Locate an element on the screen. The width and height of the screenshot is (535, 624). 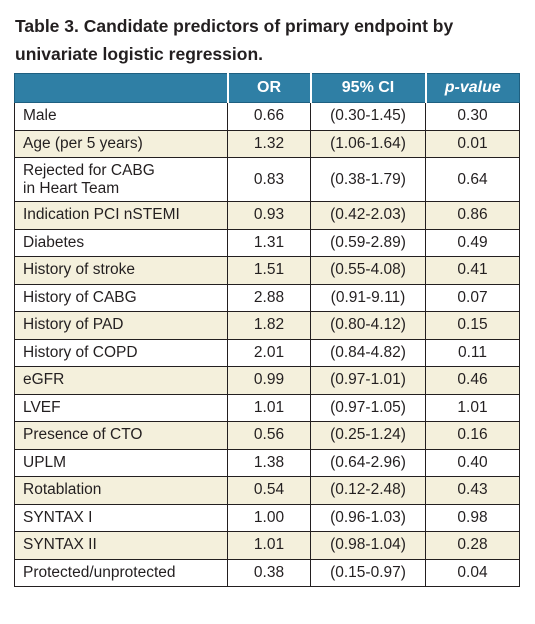
odds-ratio-cell: 1.32 is located at coordinates (269, 143).